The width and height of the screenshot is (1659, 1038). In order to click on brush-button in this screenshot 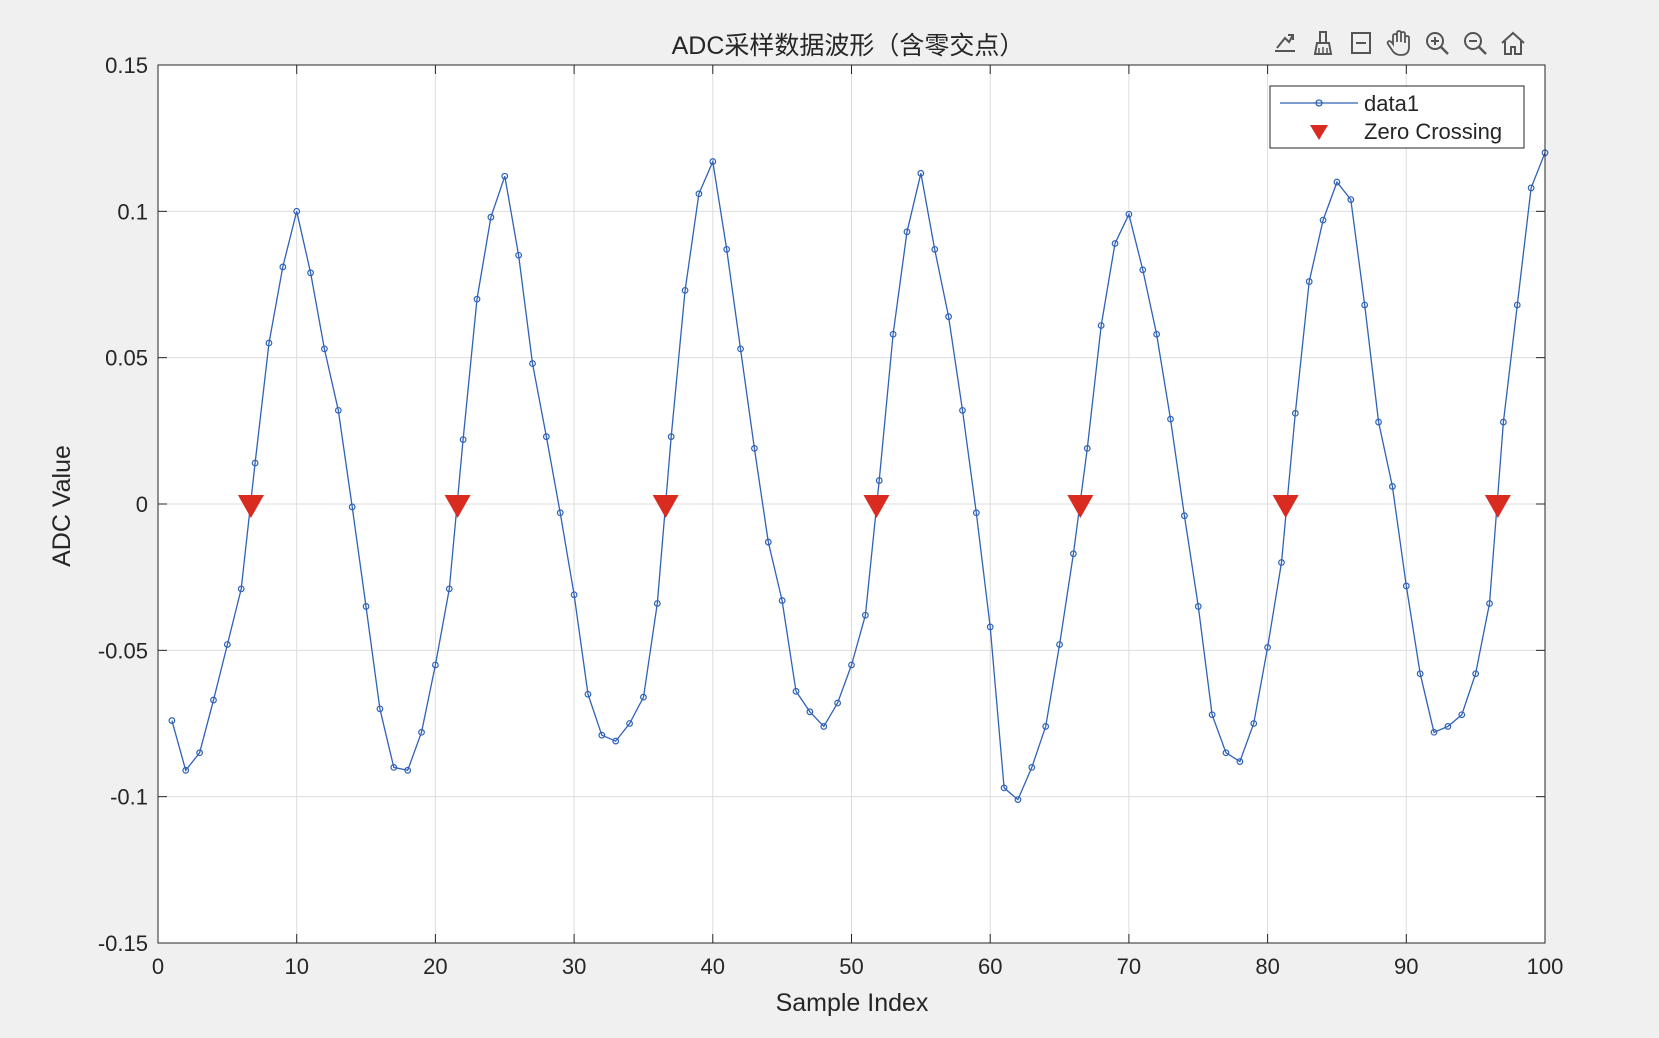, I will do `click(1323, 43)`.